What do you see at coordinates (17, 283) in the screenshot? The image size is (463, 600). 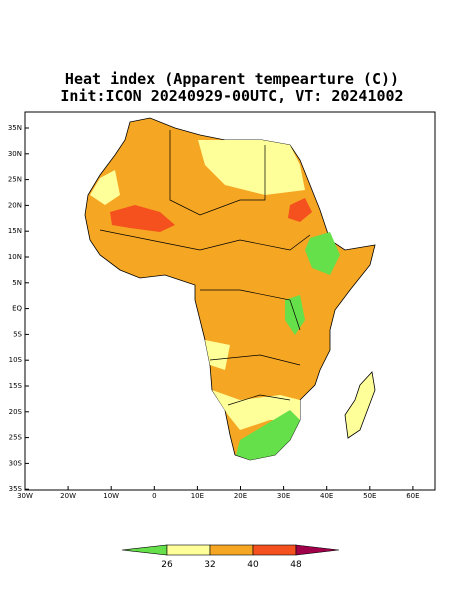 I see `lat-label: 5N` at bounding box center [17, 283].